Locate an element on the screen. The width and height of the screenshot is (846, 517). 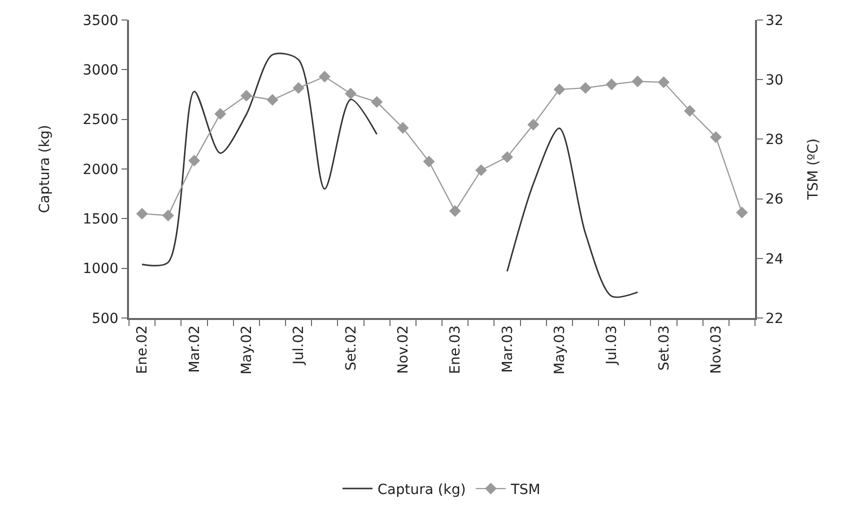
y-tick-label: 1000 is located at coordinates (100, 269).